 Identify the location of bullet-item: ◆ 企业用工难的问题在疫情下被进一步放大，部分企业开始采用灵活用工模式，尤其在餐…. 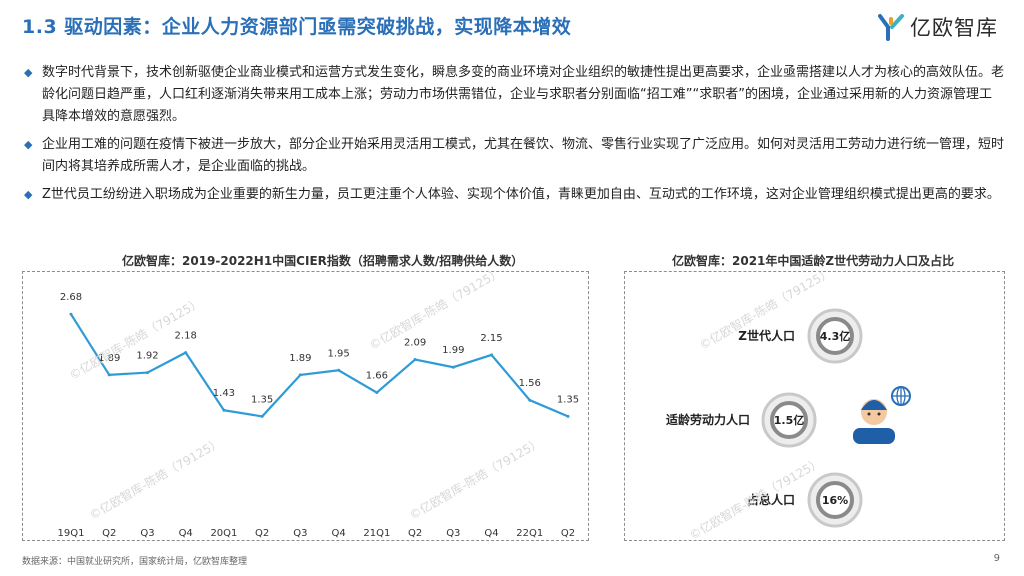
(514, 156).